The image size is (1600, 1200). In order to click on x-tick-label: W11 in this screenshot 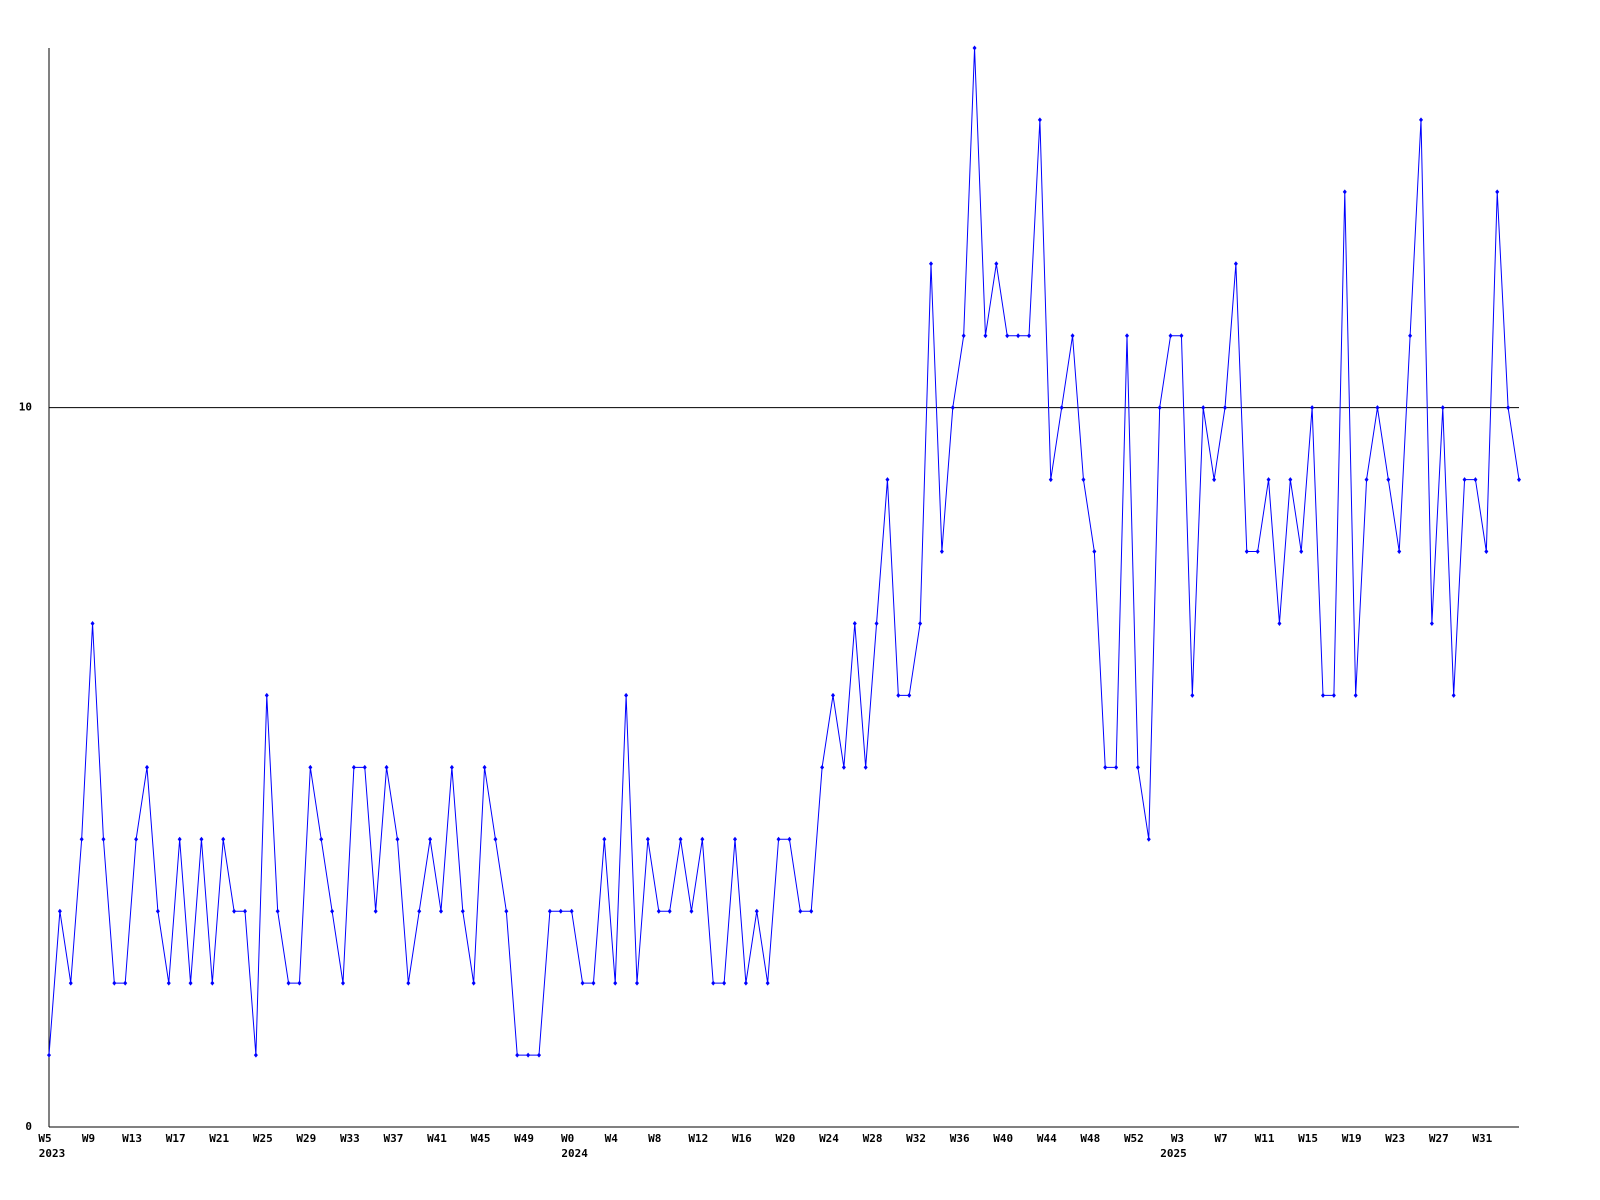, I will do `click(1265, 1138)`.